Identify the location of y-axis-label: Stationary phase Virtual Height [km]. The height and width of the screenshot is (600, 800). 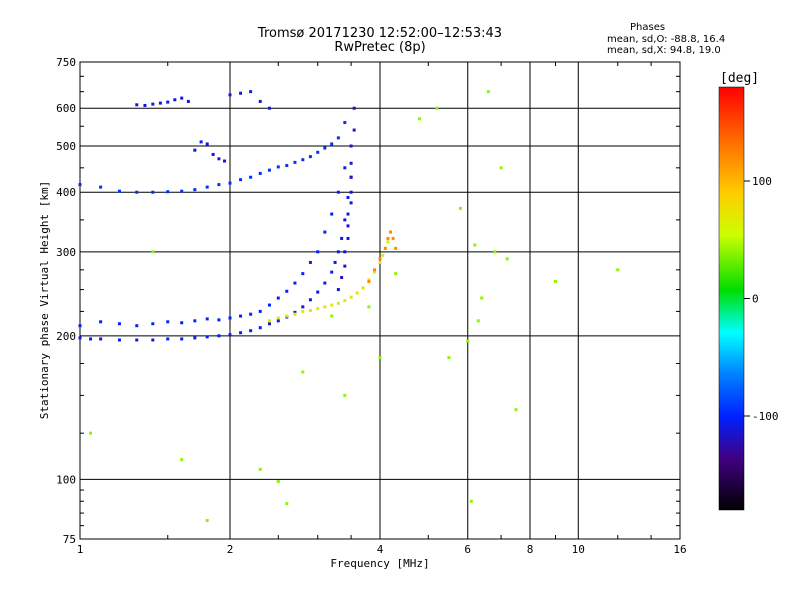
(44, 300).